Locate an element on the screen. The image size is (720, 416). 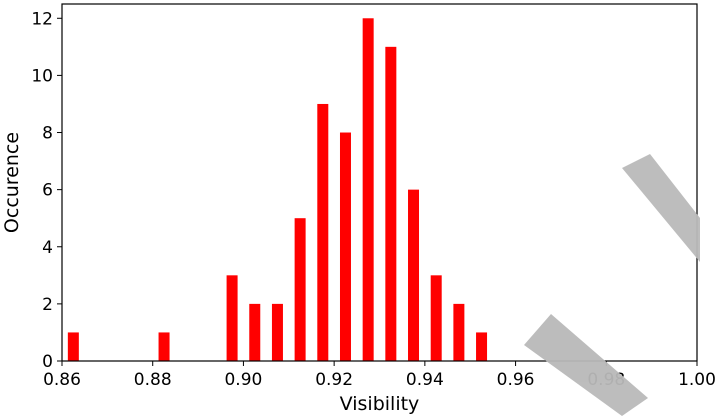
x-axis-label: Visibility is located at coordinates (380, 404).